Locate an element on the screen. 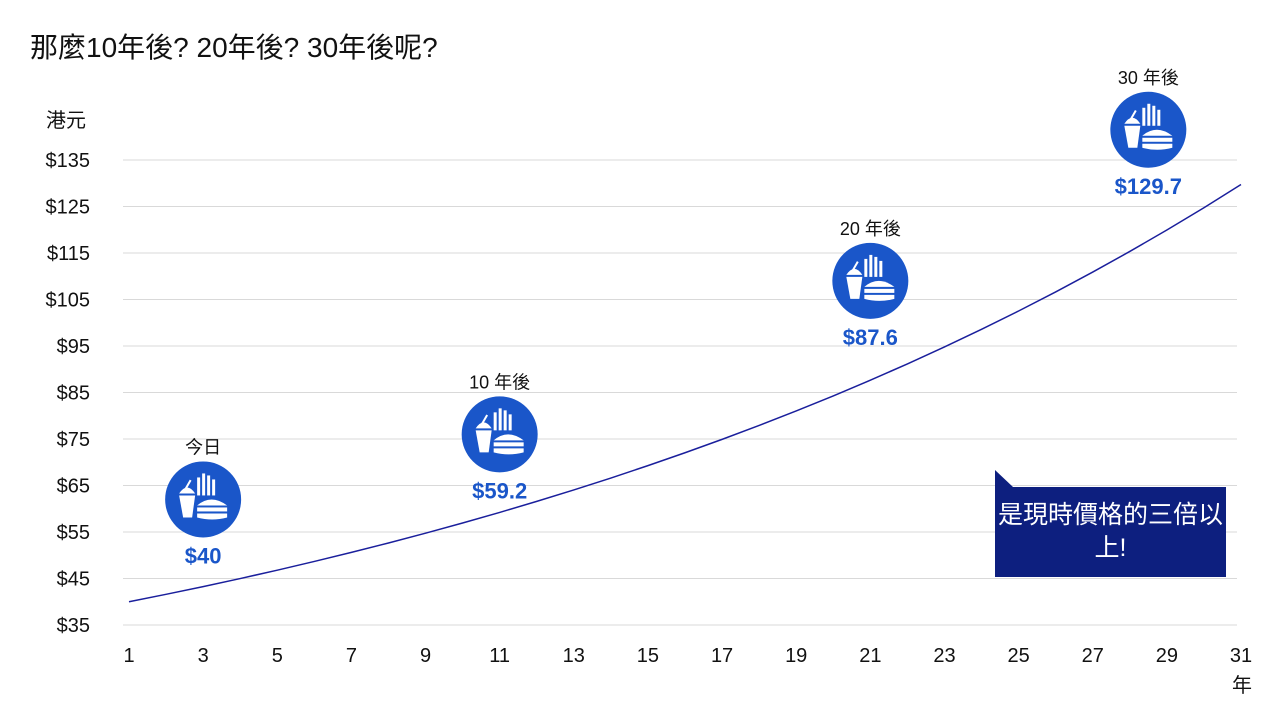  x-tick-label: 19 is located at coordinates (796, 656).